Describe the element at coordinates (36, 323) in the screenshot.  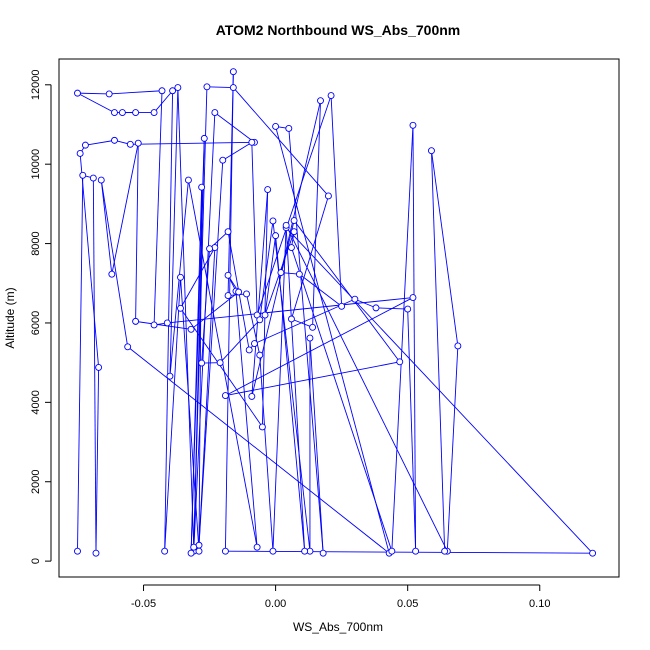
I see `y-tick-label: 6000` at that location.